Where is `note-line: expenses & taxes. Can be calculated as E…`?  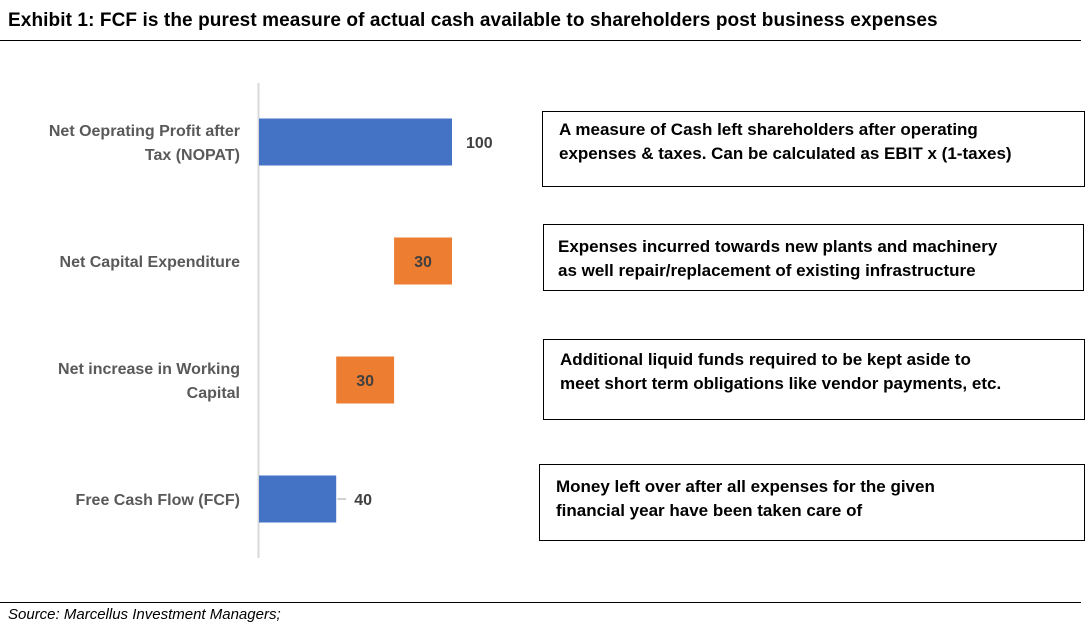
note-line: expenses & taxes. Can be calculated as E… is located at coordinates (785, 153).